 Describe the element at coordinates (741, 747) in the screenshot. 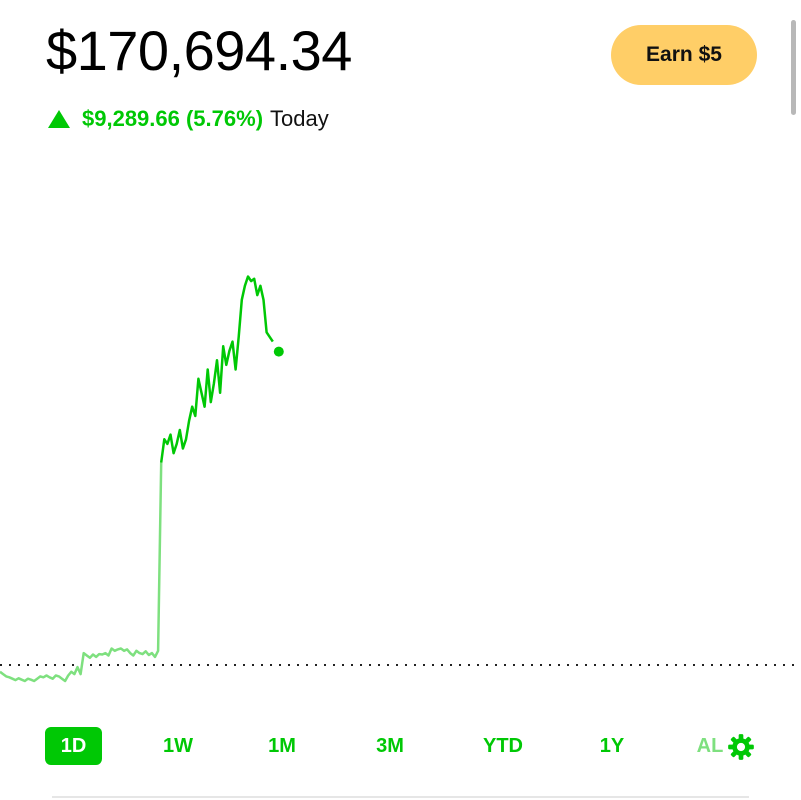

I see `gear-icon` at that location.